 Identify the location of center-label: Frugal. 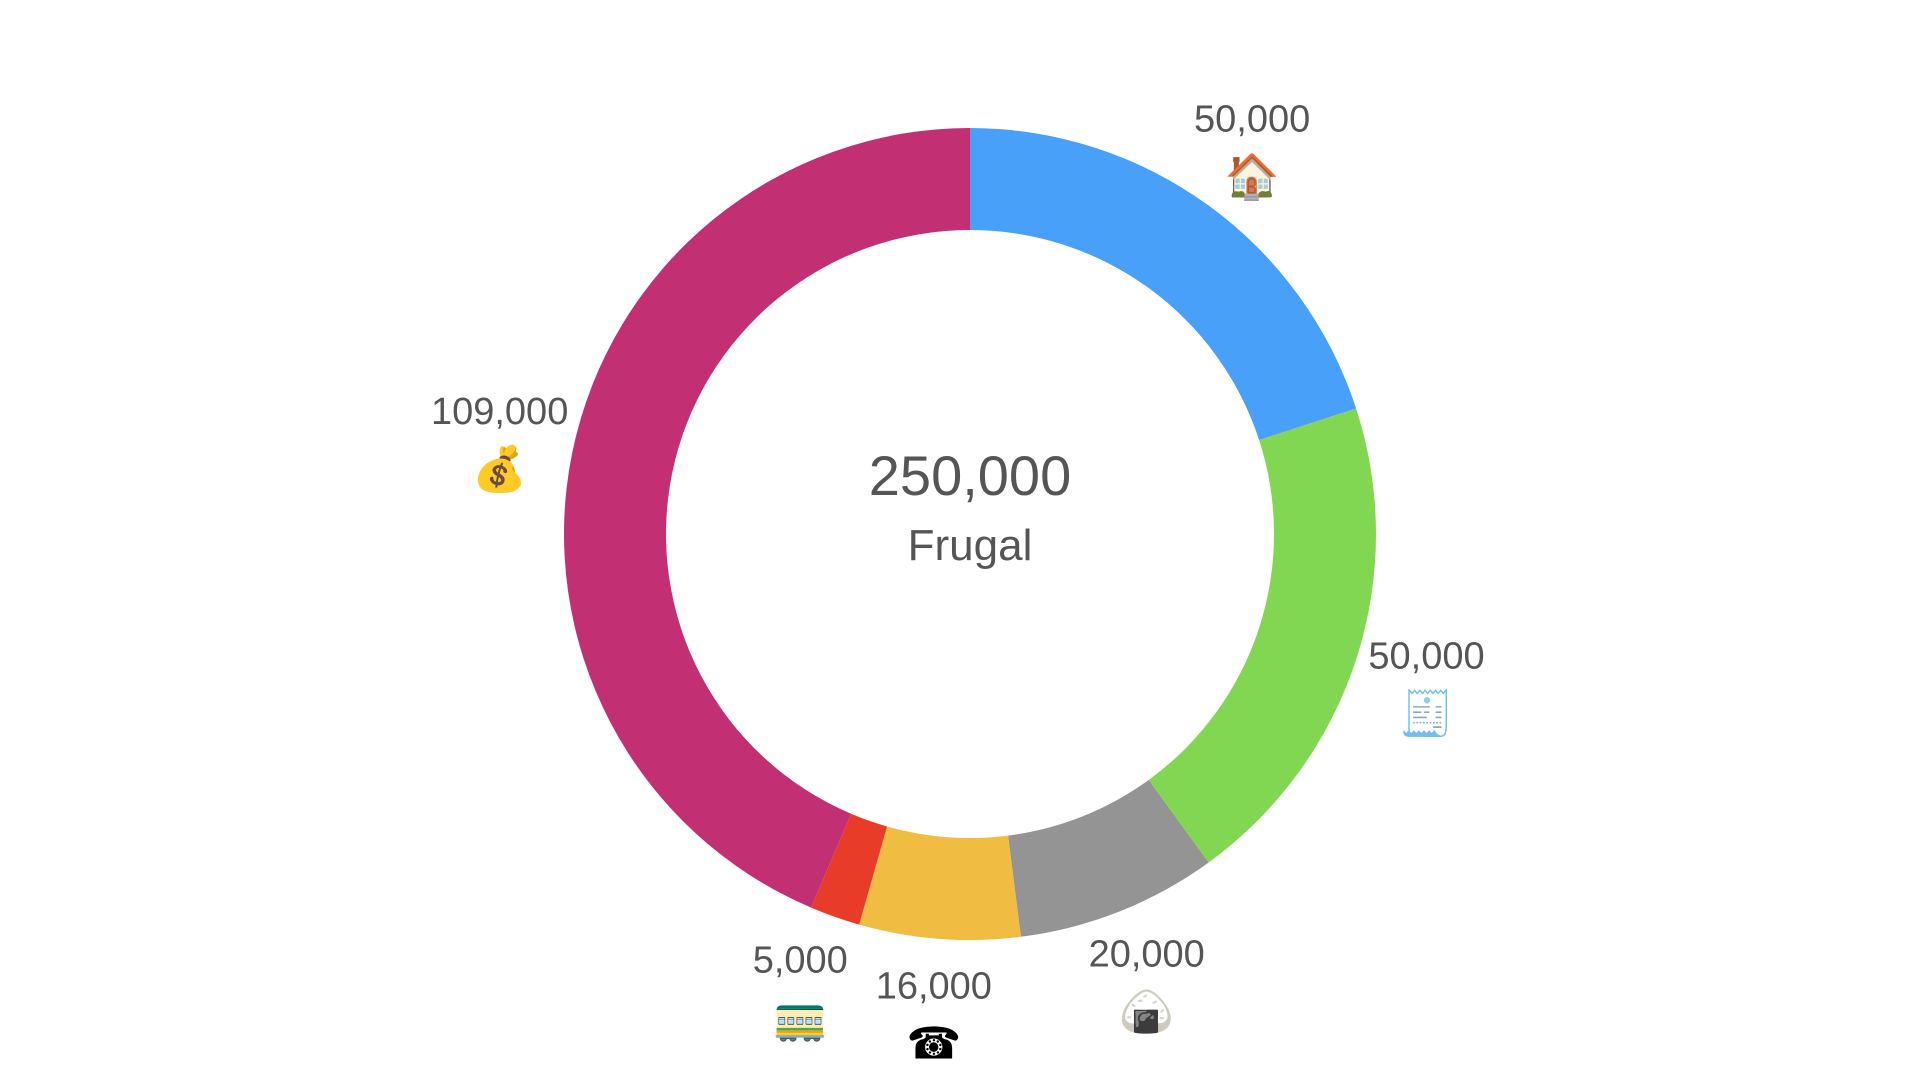
(970, 545).